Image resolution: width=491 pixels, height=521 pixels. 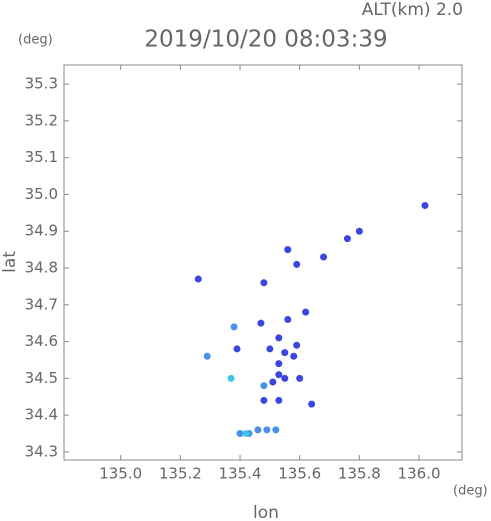 I want to click on y-tick-label: 34.9, so click(x=41, y=231).